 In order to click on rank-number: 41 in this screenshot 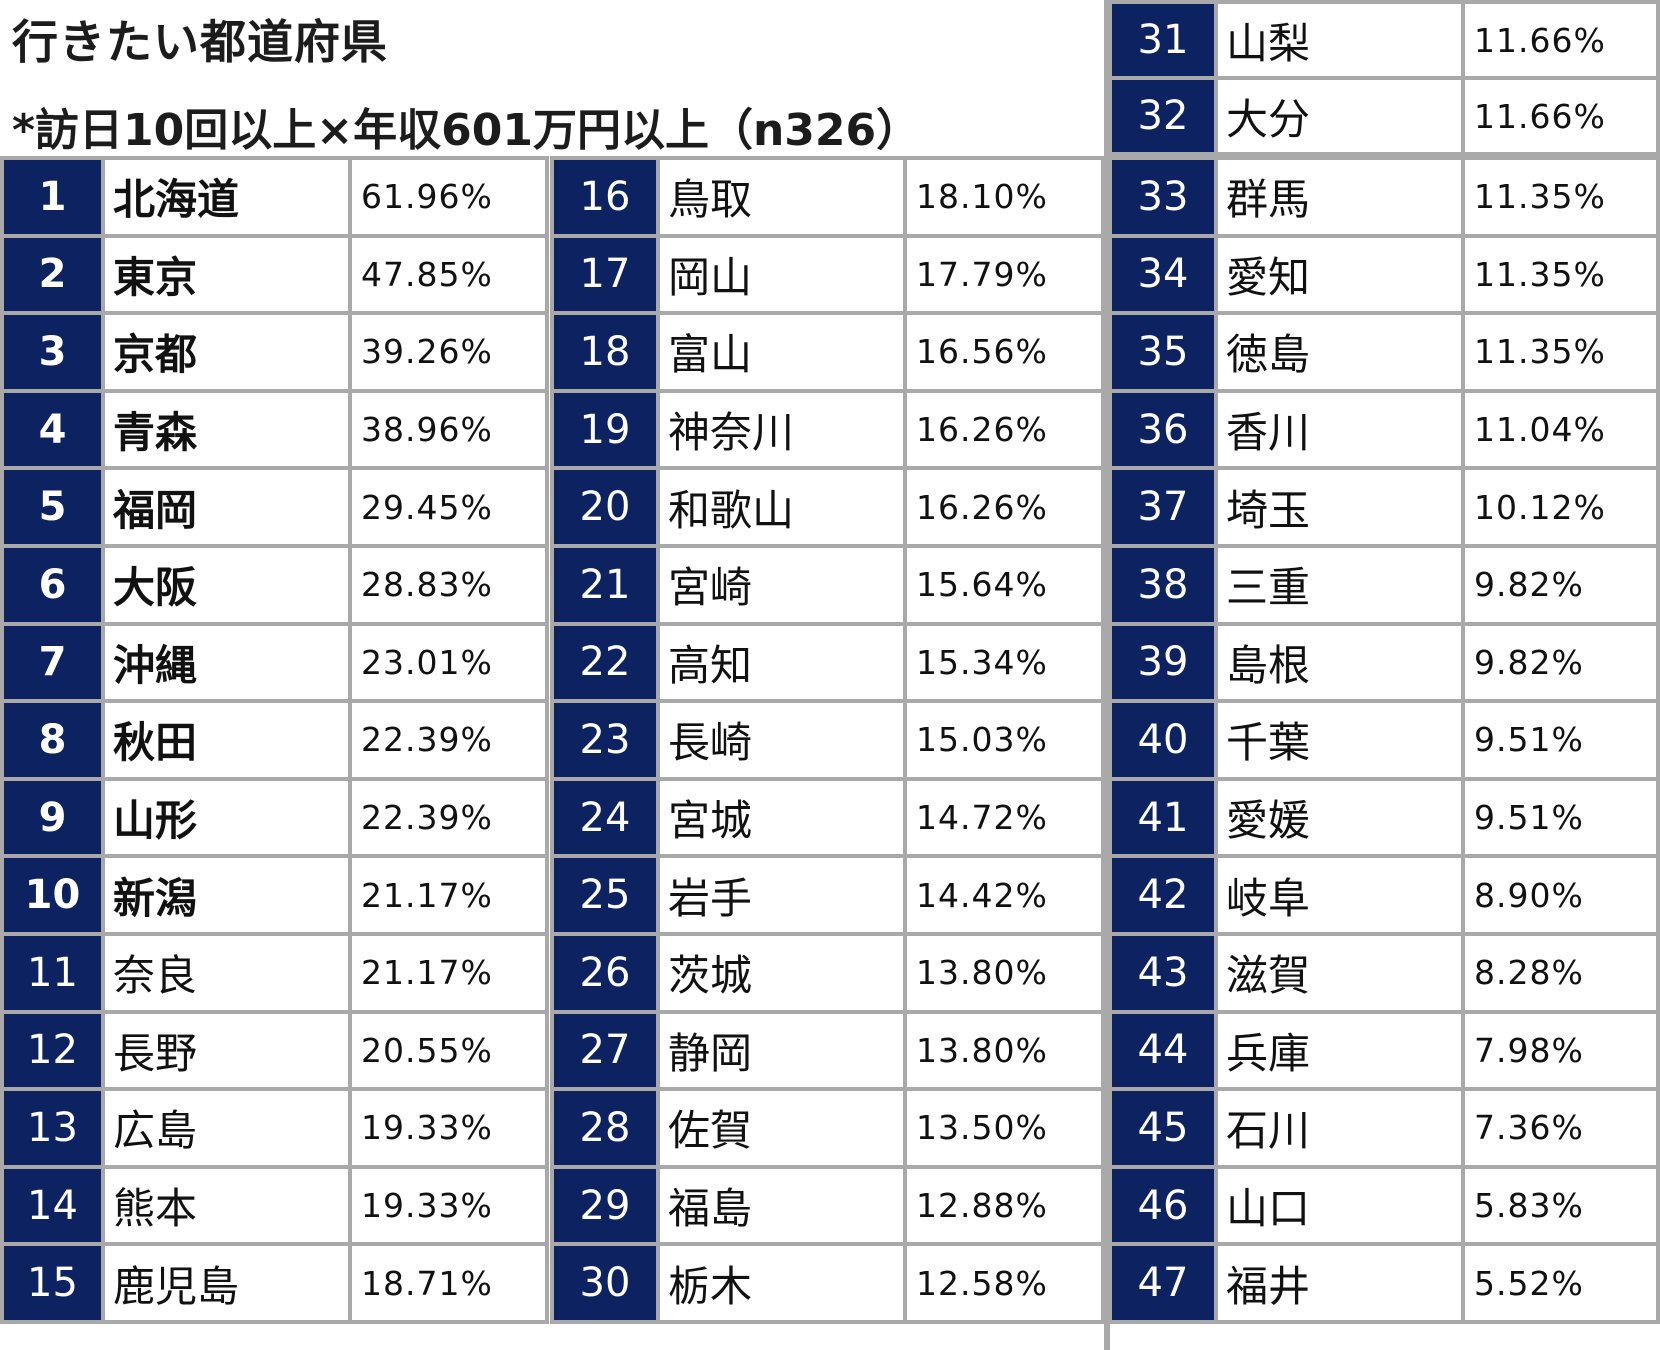, I will do `click(1163, 817)`.